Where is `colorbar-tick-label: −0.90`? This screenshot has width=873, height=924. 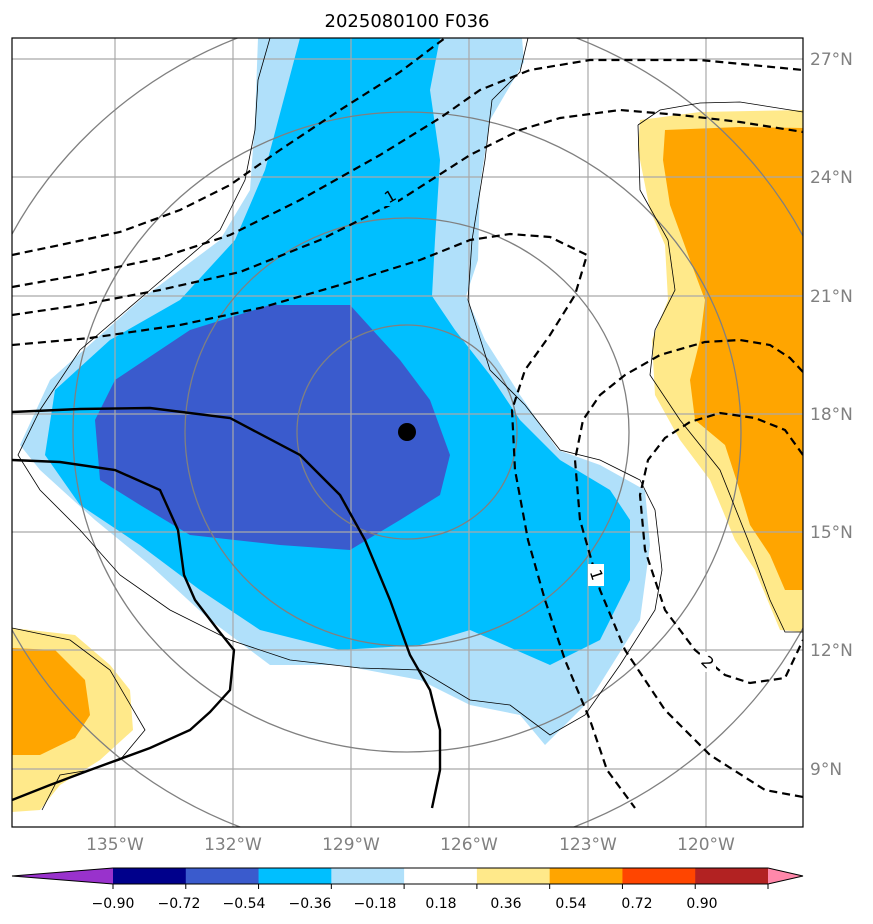
colorbar-tick-label: −0.90 is located at coordinates (113, 904).